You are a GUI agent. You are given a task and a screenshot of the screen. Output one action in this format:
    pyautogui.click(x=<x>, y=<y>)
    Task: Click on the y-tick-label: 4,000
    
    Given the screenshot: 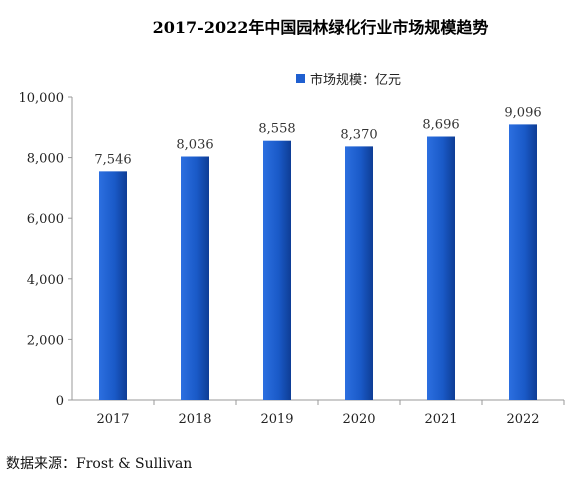 What is the action you would take?
    pyautogui.click(x=45, y=280)
    